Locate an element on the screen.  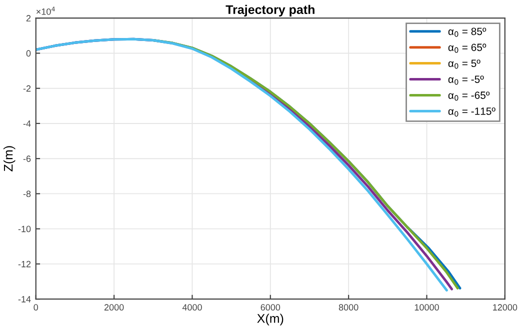
y-axis-title: Z(m) is located at coordinates (10, 159).